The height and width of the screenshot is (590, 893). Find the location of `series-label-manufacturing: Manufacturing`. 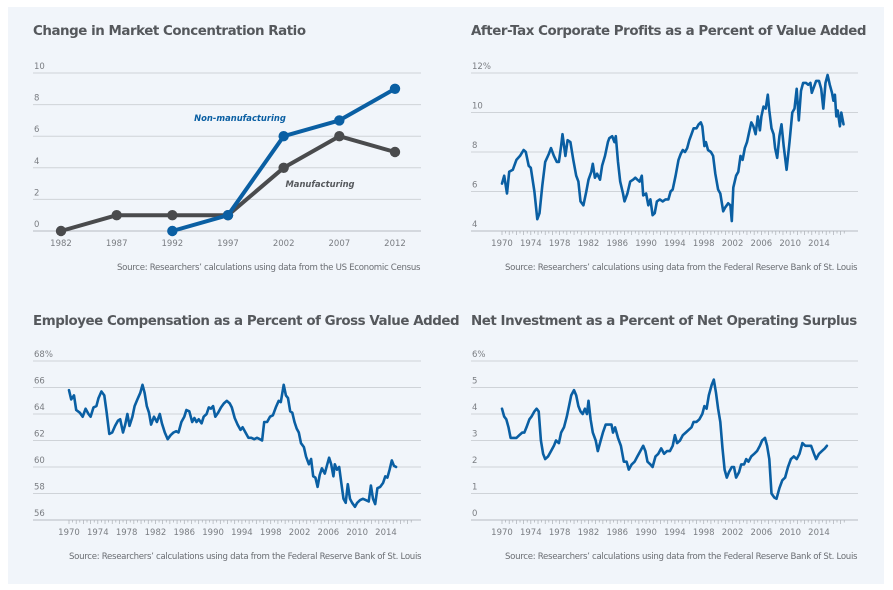

series-label-manufacturing: Manufacturing is located at coordinates (319, 184).